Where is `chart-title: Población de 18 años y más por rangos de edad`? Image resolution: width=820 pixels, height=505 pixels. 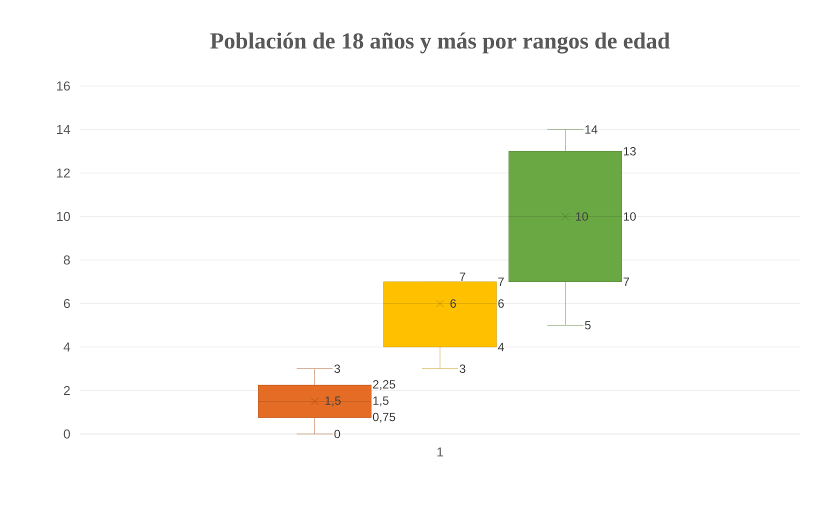 chart-title: Población de 18 años y más por rangos de edad is located at coordinates (440, 43).